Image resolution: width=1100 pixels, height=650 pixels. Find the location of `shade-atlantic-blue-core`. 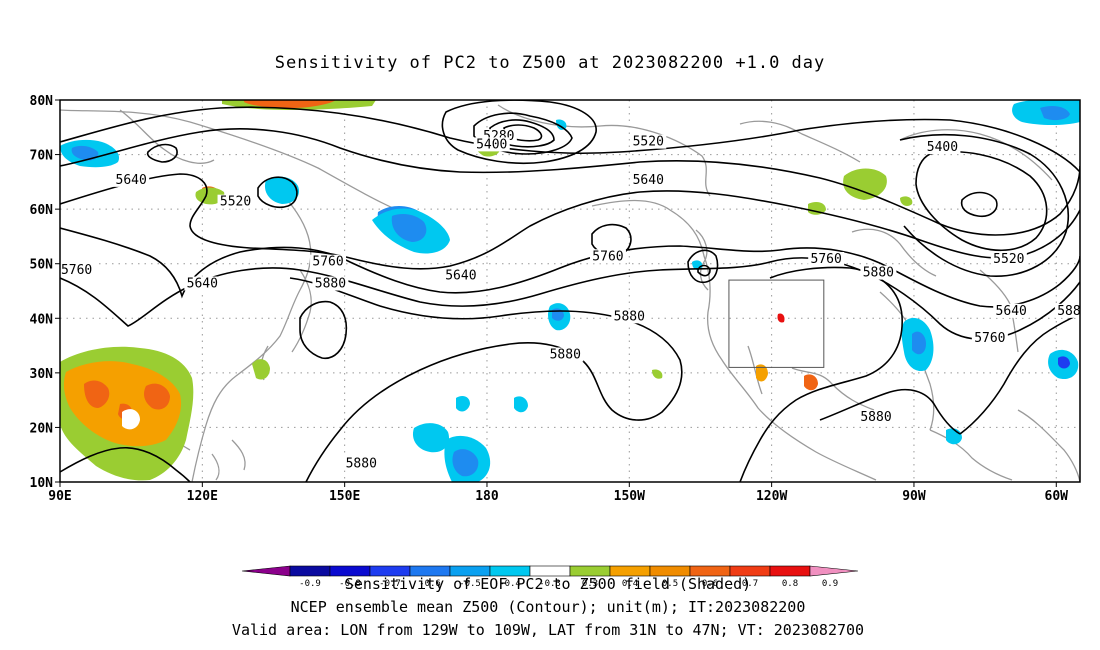

shade-atlantic-blue-core is located at coordinates (919, 343).